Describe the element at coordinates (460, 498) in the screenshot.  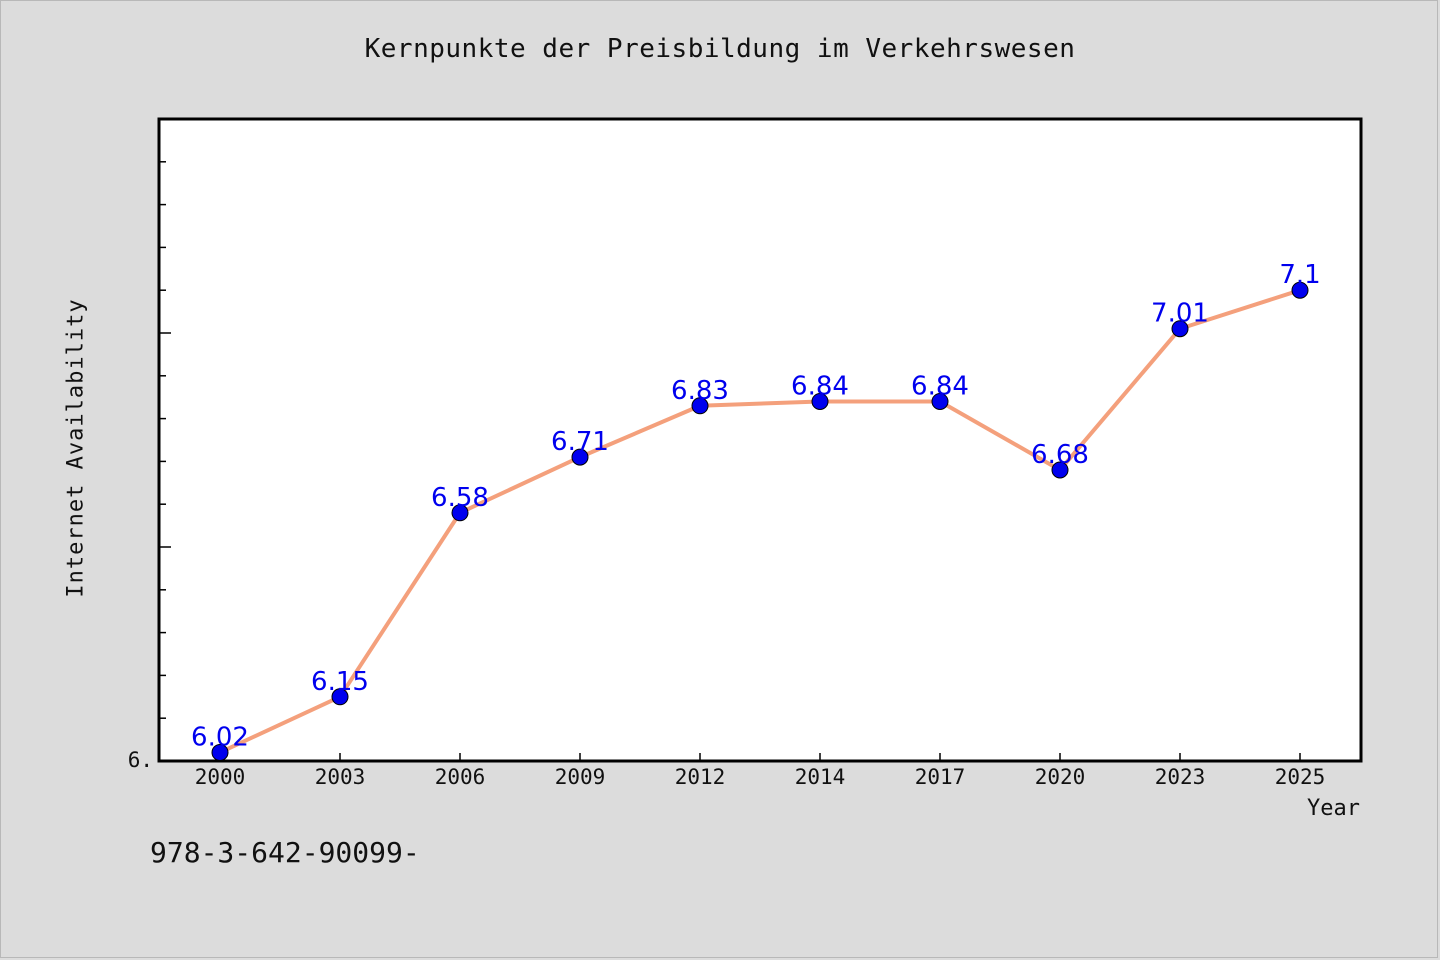
I see `data-label: 6.58` at that location.